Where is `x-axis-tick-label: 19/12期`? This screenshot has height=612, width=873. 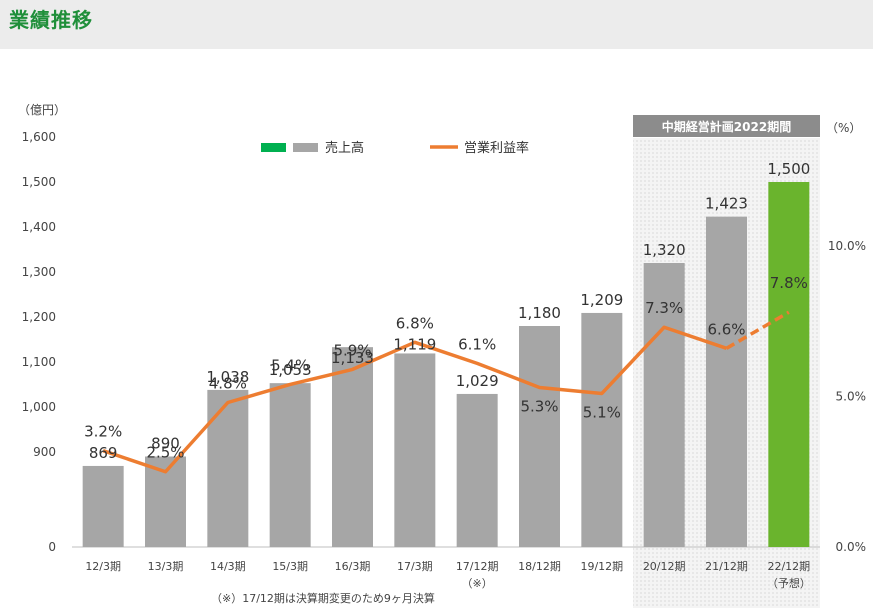
x-axis-tick-label: 19/12期 is located at coordinates (601, 566).